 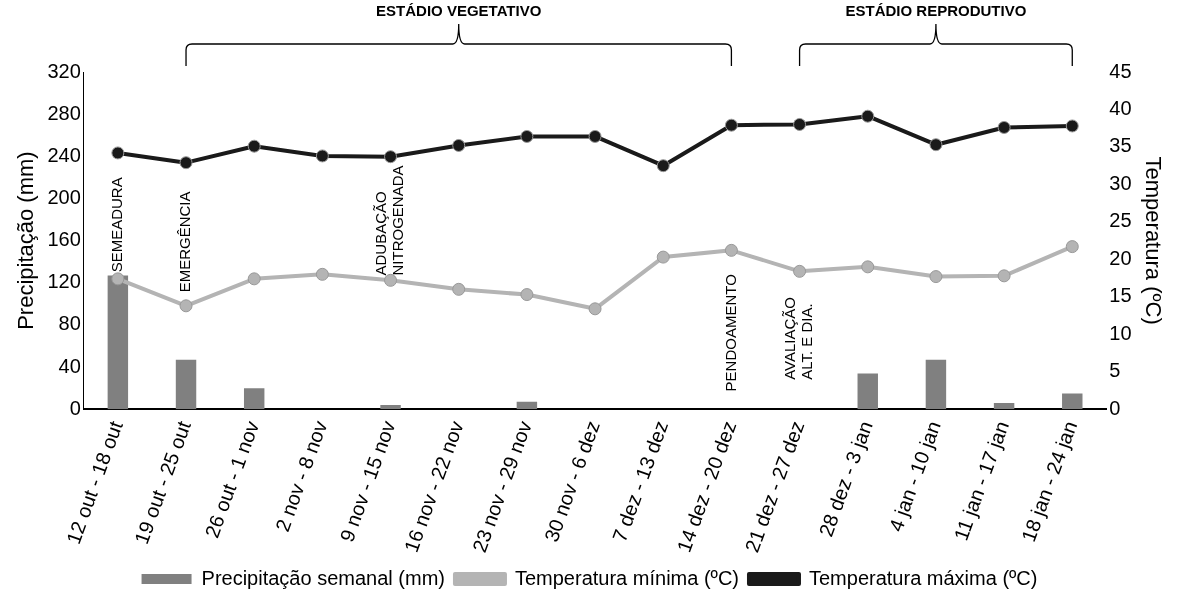 What do you see at coordinates (64, 112) in the screenshot?
I see `y-tick-label: 280` at bounding box center [64, 112].